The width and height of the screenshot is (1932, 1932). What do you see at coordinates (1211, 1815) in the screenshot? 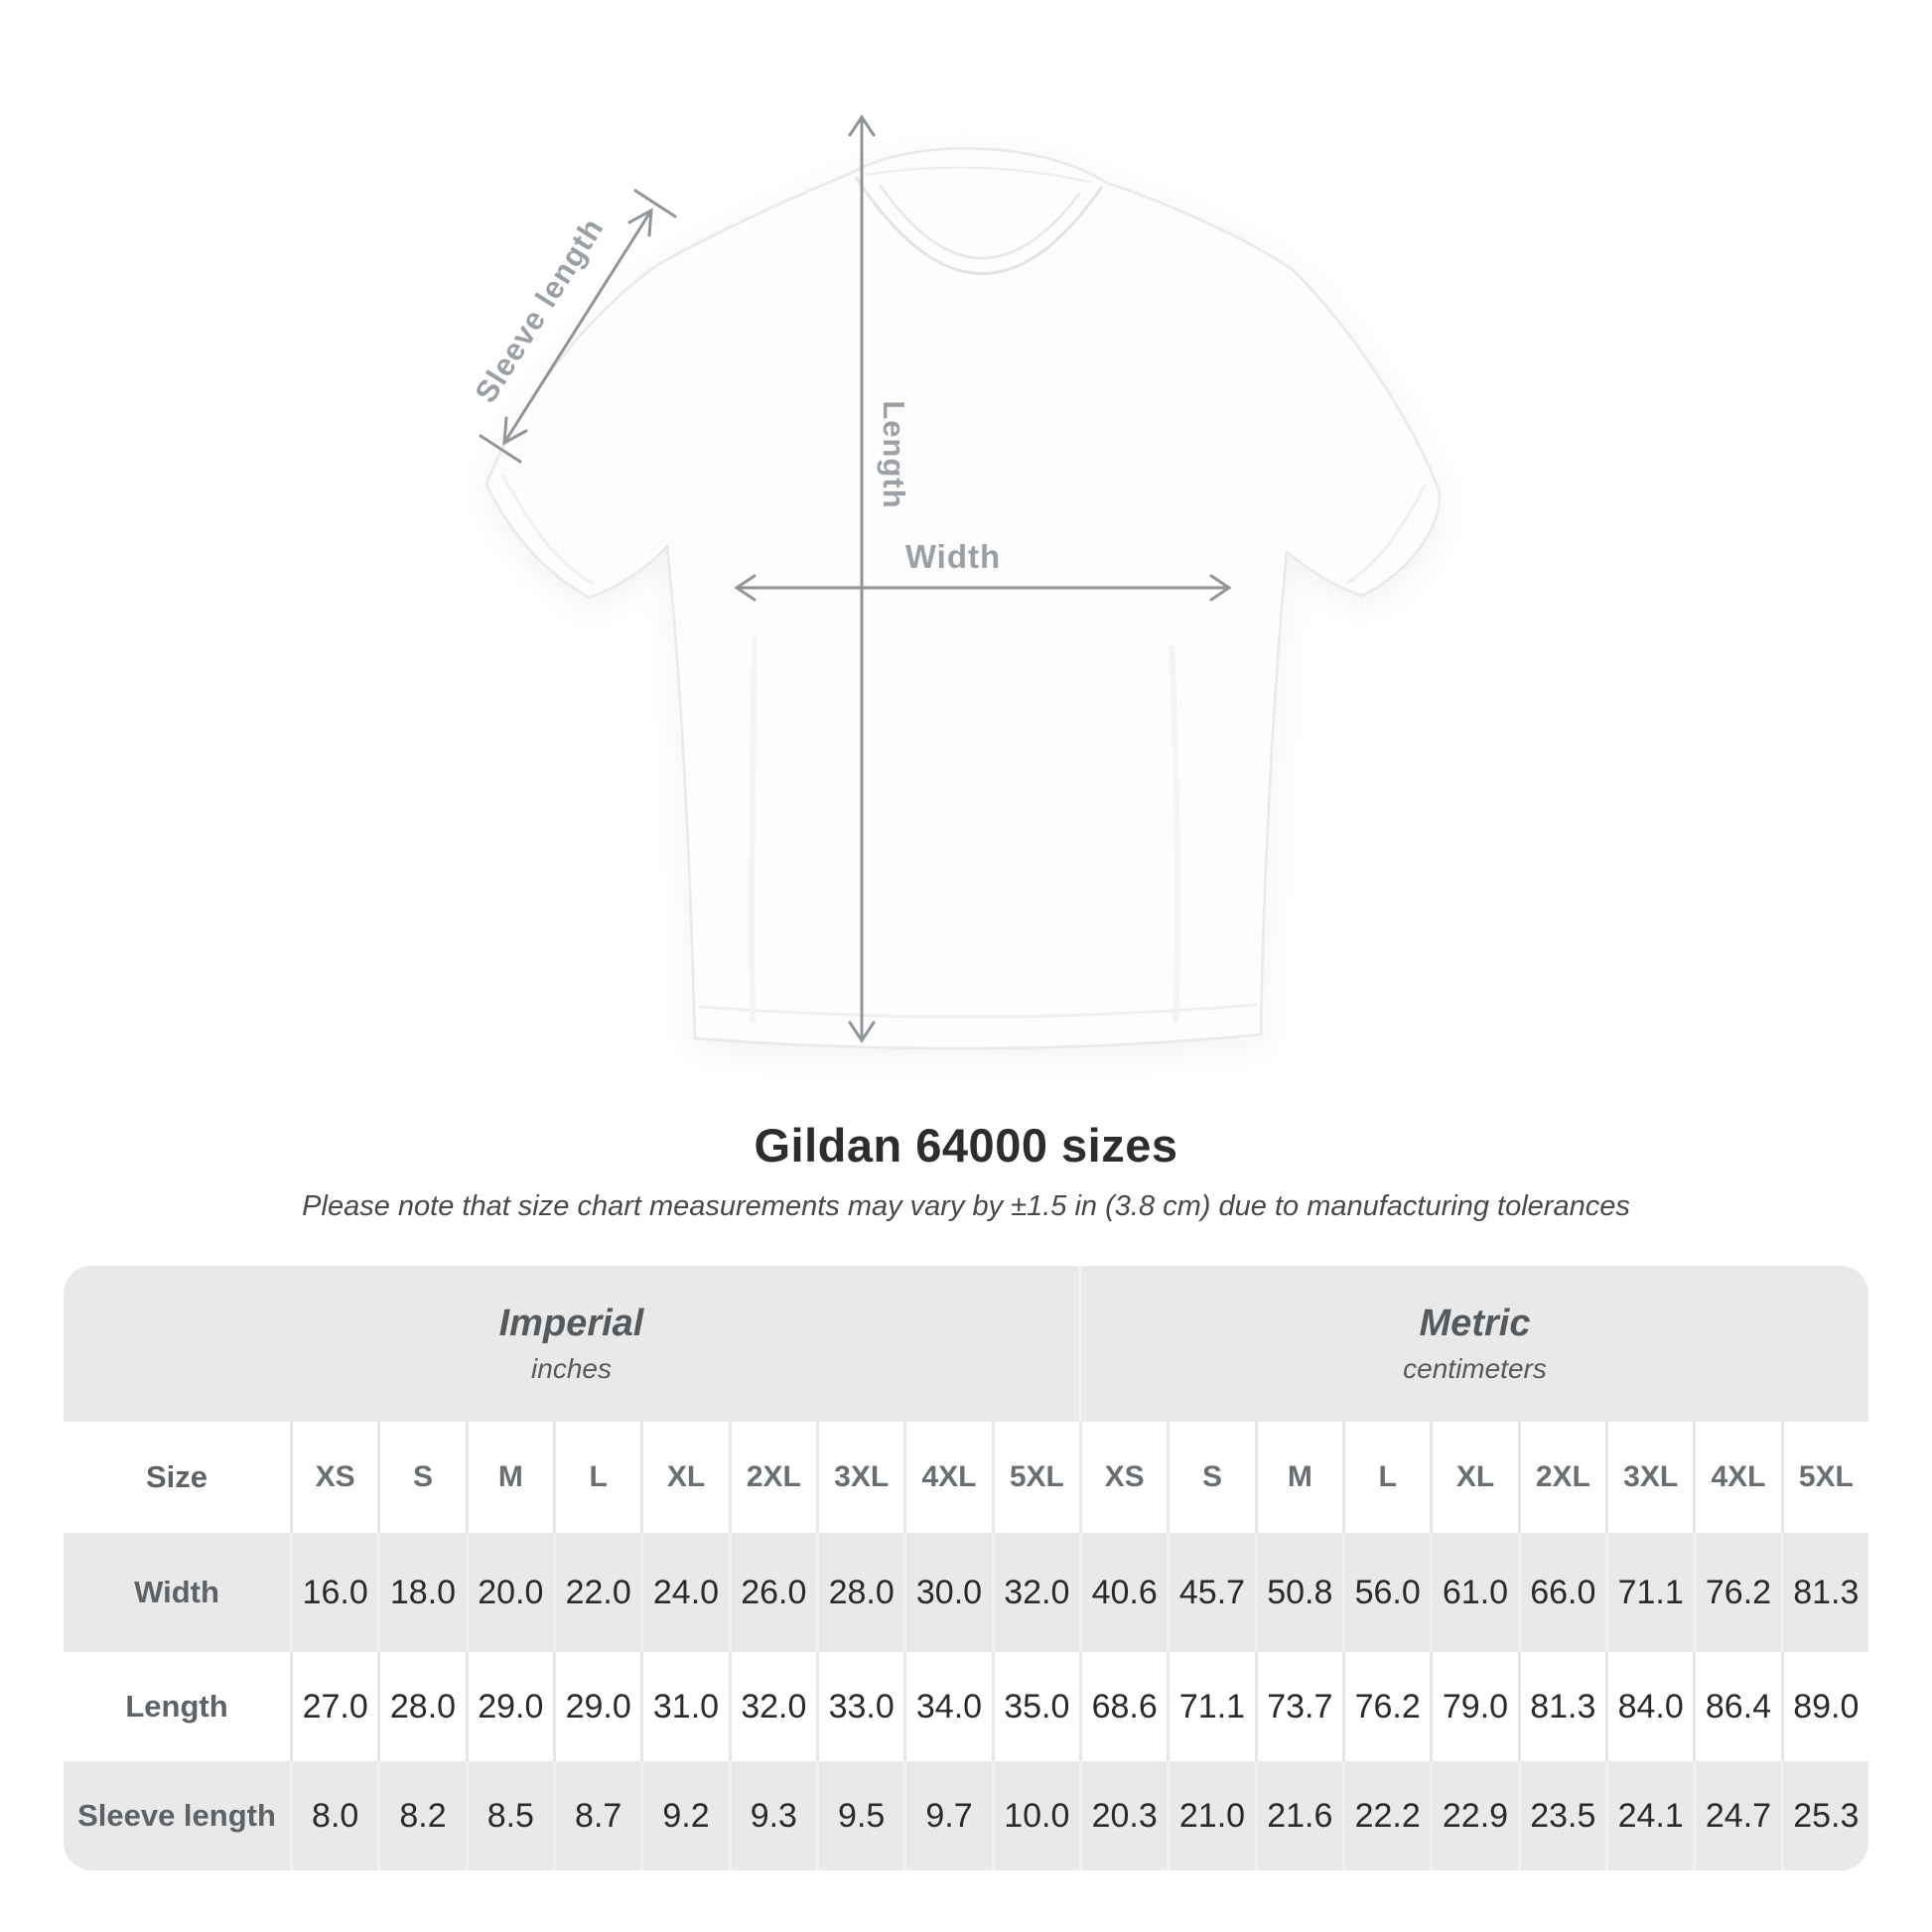
I see `value-cell: 21.0` at bounding box center [1211, 1815].